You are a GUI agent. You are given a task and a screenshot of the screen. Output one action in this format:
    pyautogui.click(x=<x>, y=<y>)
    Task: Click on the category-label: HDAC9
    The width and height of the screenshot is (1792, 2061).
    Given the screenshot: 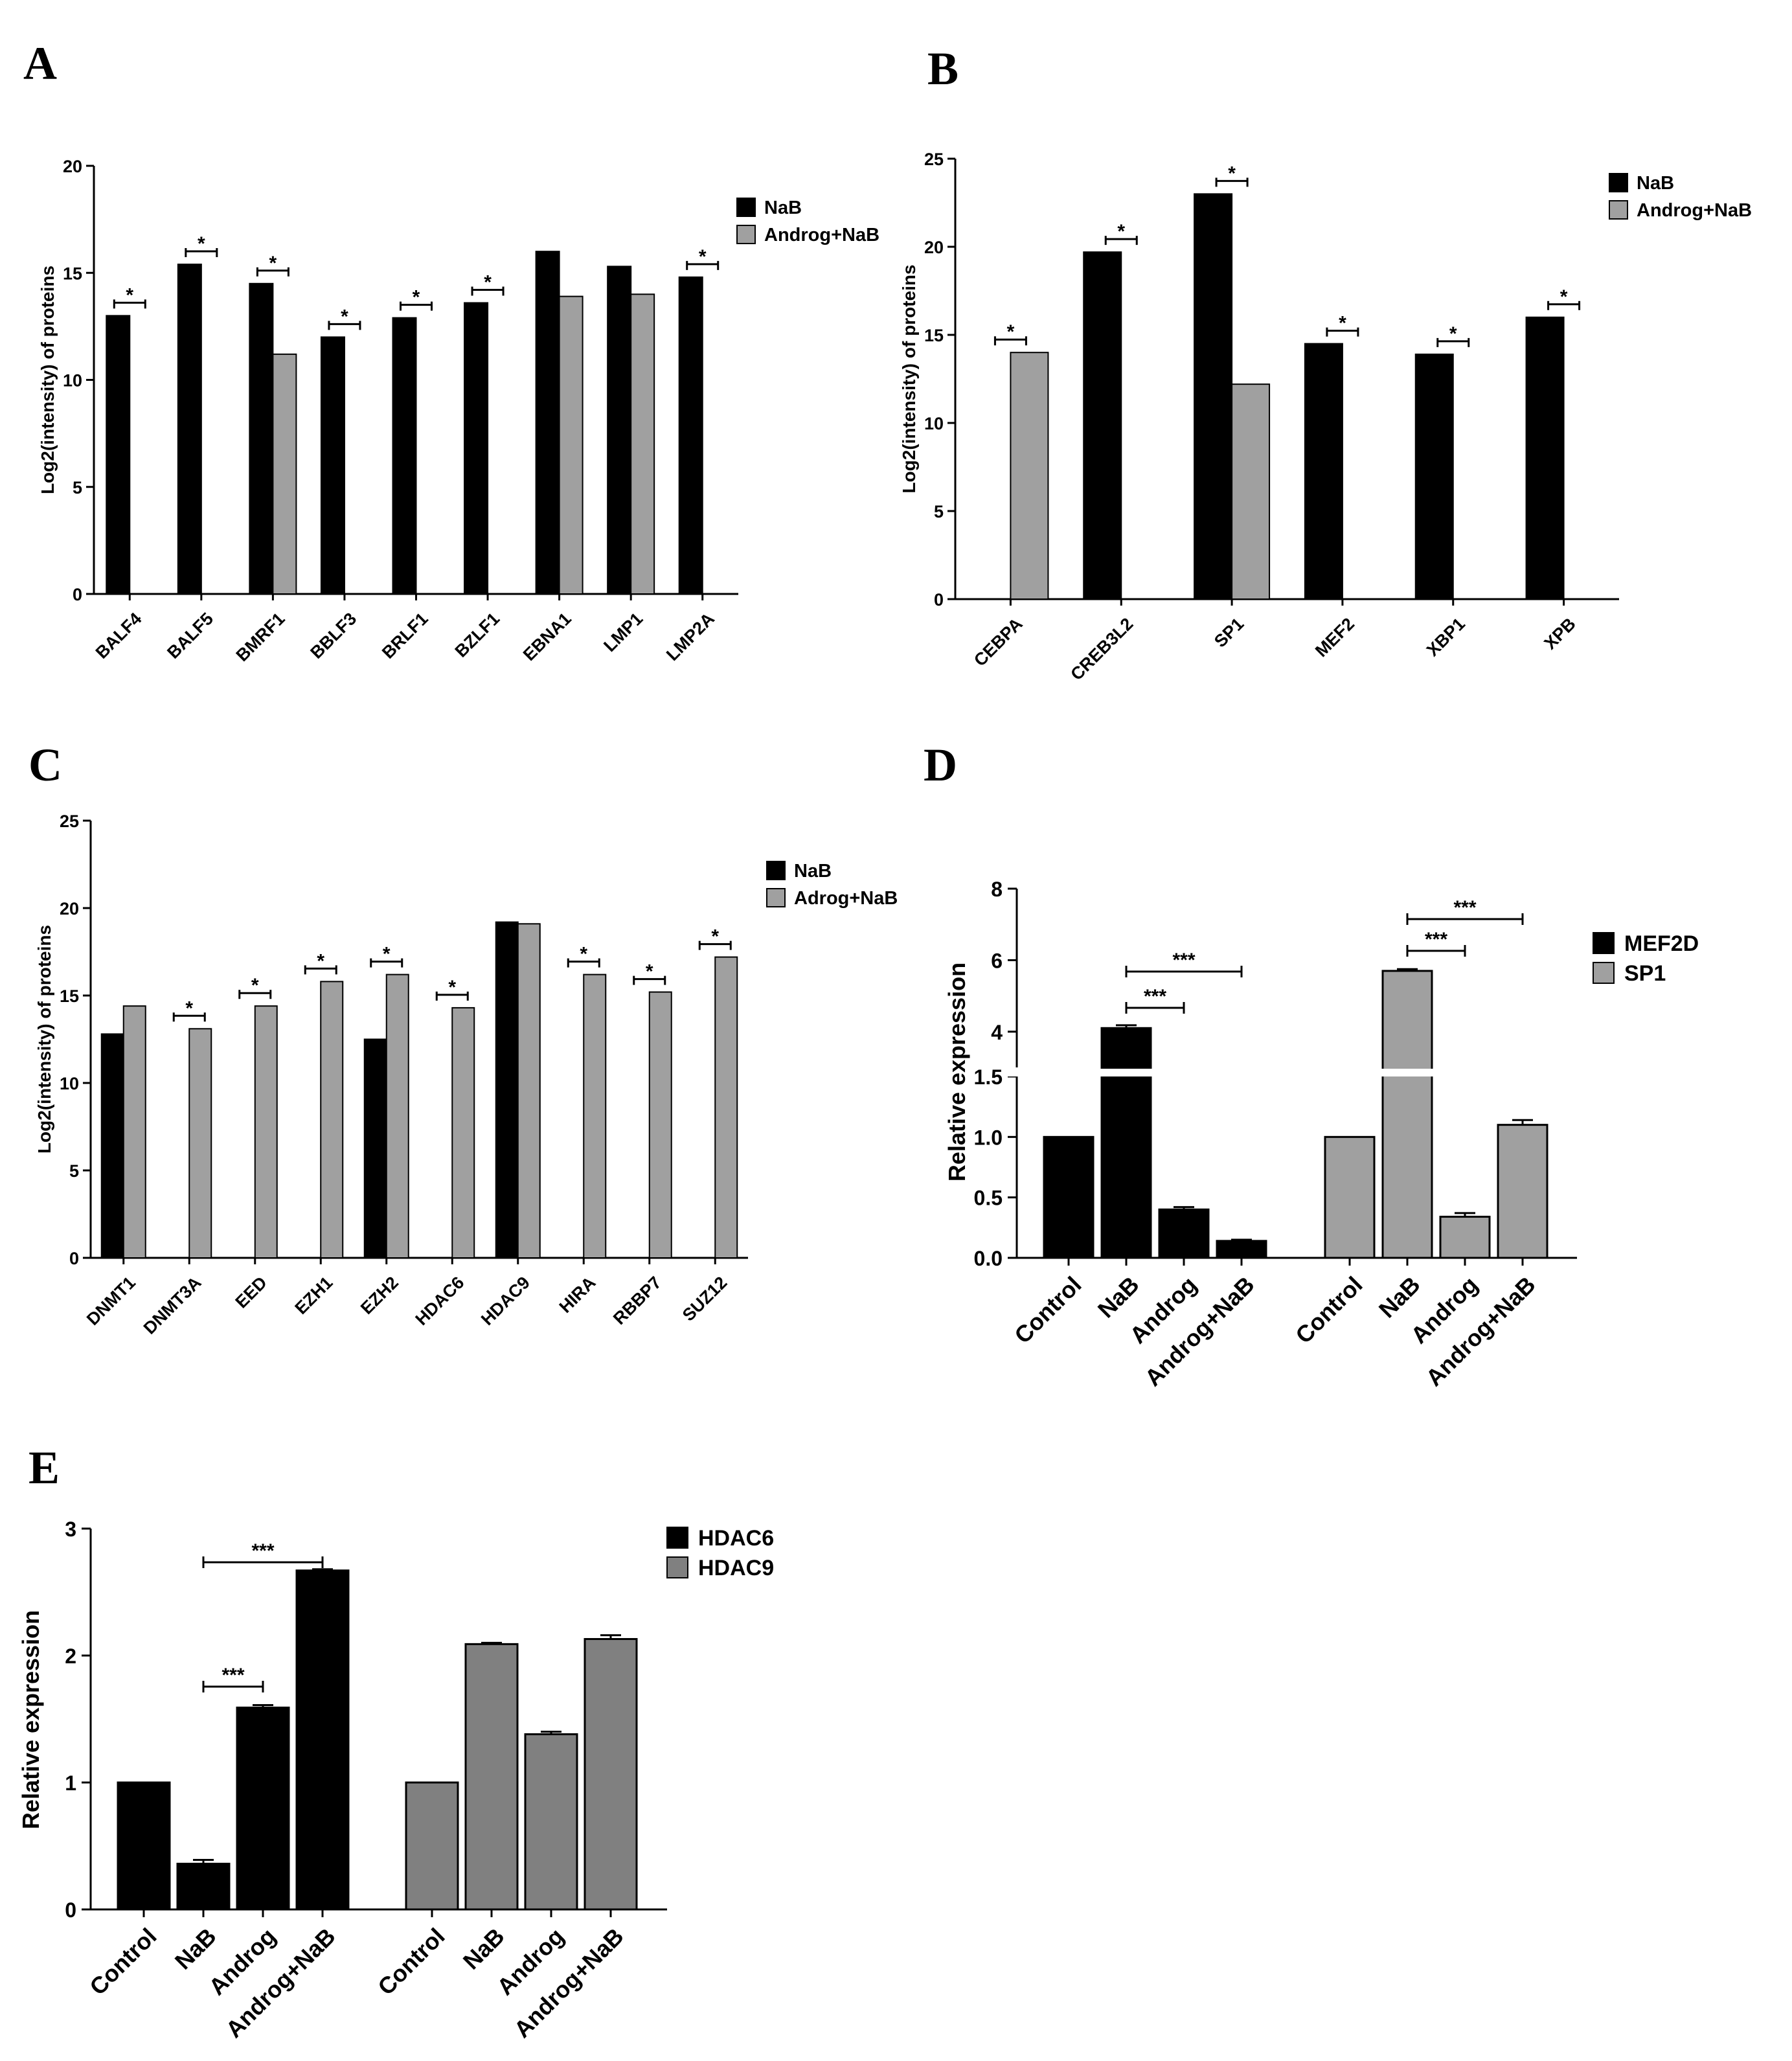 What is the action you would take?
    pyautogui.click(x=505, y=1301)
    